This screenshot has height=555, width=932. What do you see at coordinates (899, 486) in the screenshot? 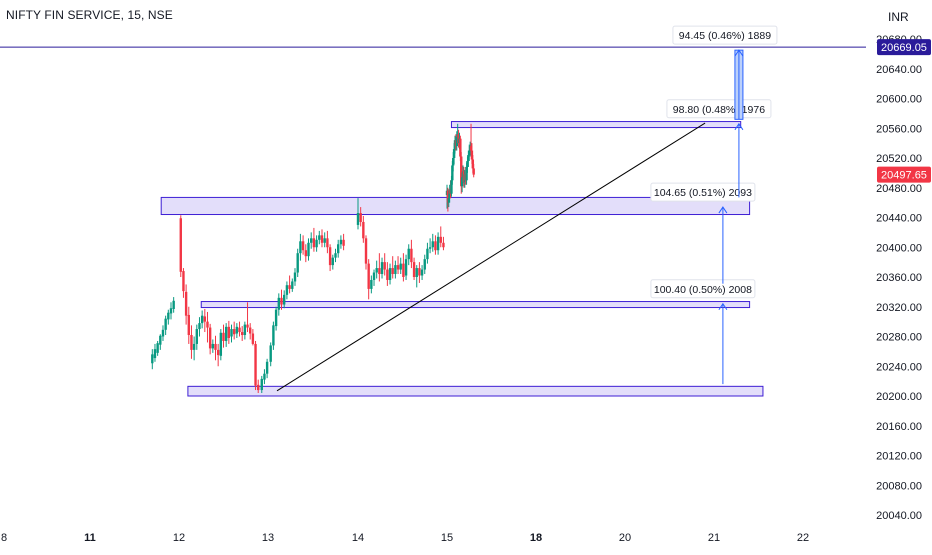
I see `y-tick-label: 20080.00` at bounding box center [899, 486].